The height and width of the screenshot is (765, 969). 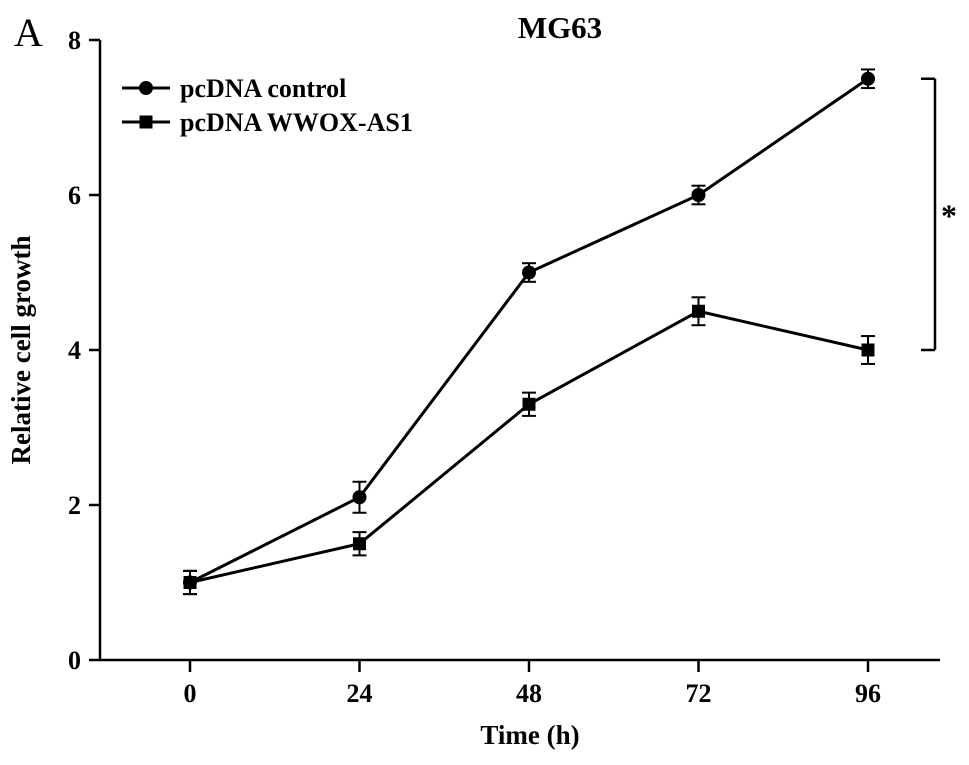 I want to click on legend: pcDNA control pcDNA WWOX-AS1, so click(x=267, y=105).